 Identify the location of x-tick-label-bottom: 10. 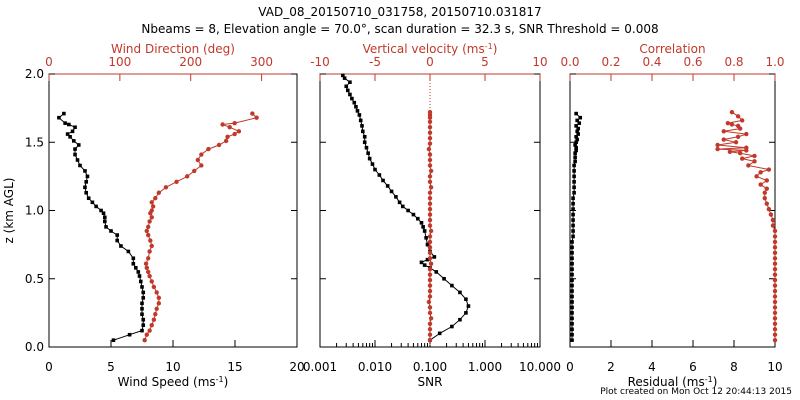
(172, 367).